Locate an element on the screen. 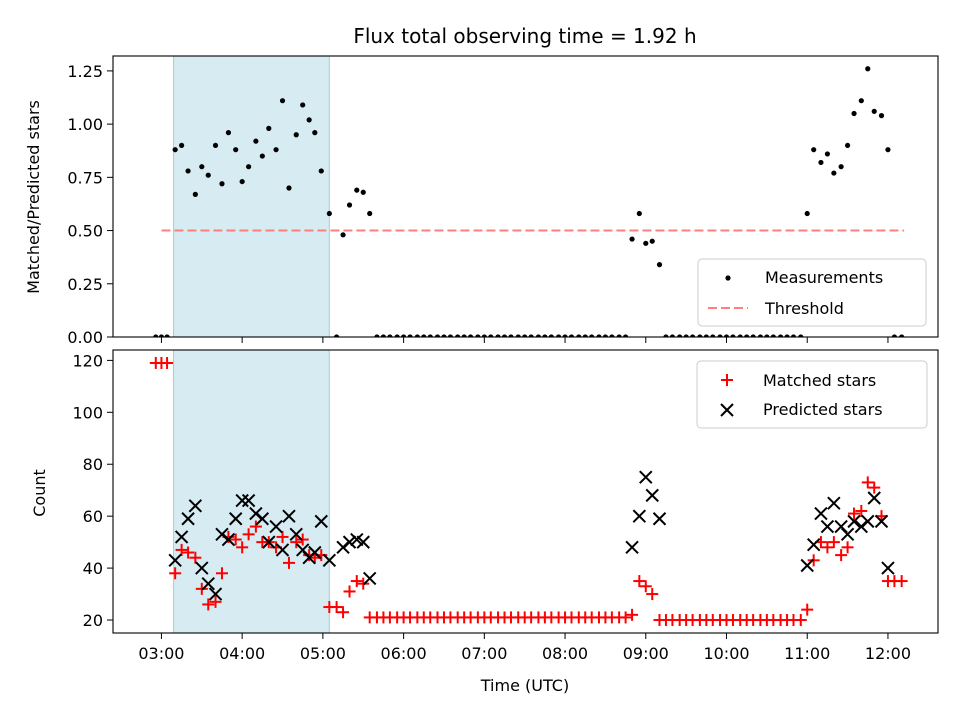 This screenshot has width=960, height=720. y-tick-label: 20 is located at coordinates (93, 620).